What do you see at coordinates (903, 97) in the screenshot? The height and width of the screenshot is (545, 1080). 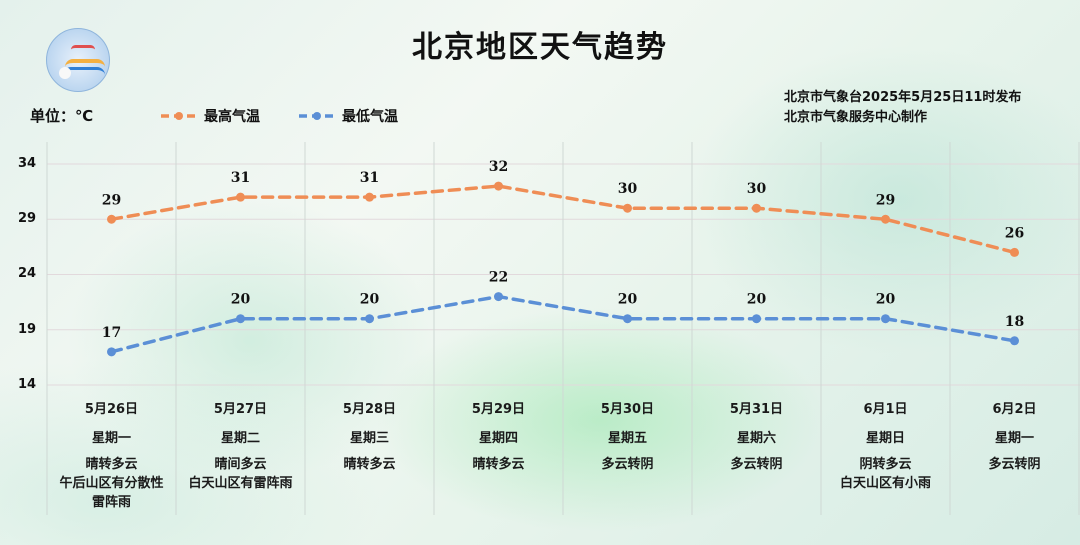 I see `publisher-line-1: 北京市气象台2025年5月25日11时发布` at bounding box center [903, 97].